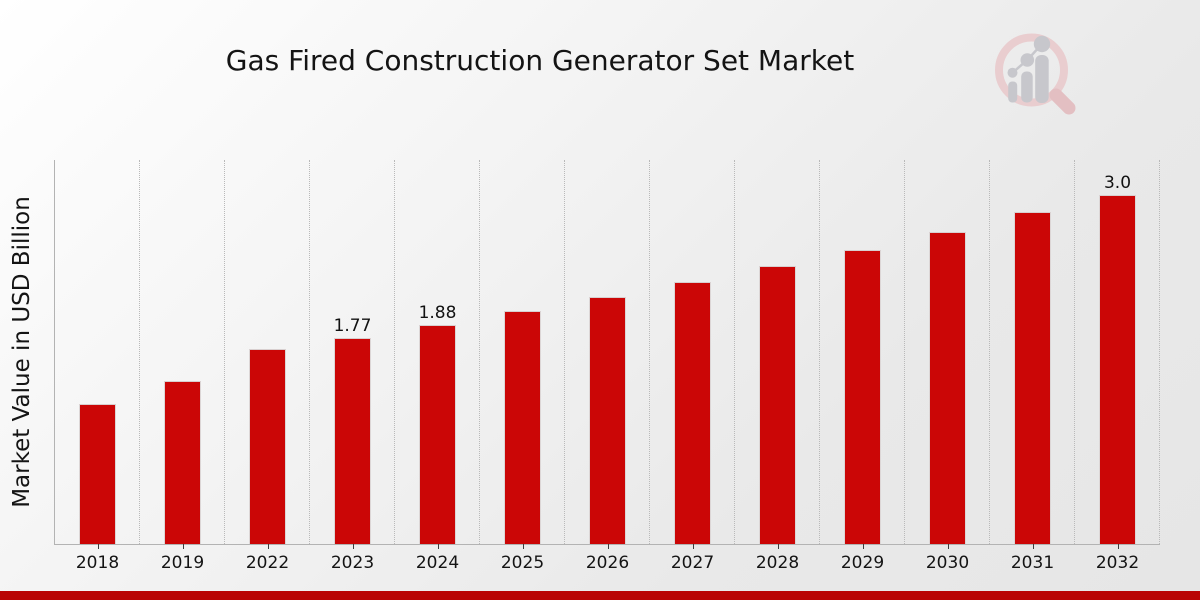 The image size is (1200, 600). I want to click on bar-2029, so click(862, 397).